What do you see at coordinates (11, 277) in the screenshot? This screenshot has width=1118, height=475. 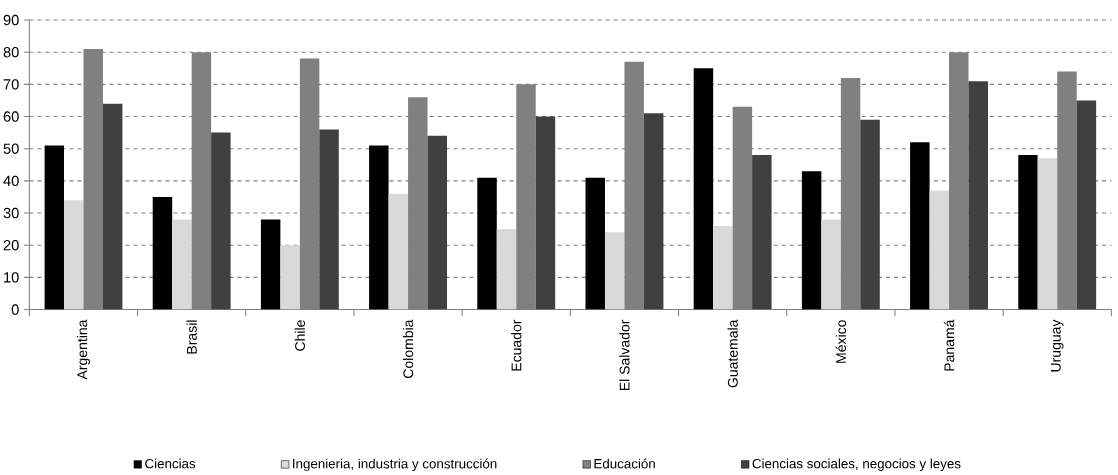 I see `y-tick-label: 10` at bounding box center [11, 277].